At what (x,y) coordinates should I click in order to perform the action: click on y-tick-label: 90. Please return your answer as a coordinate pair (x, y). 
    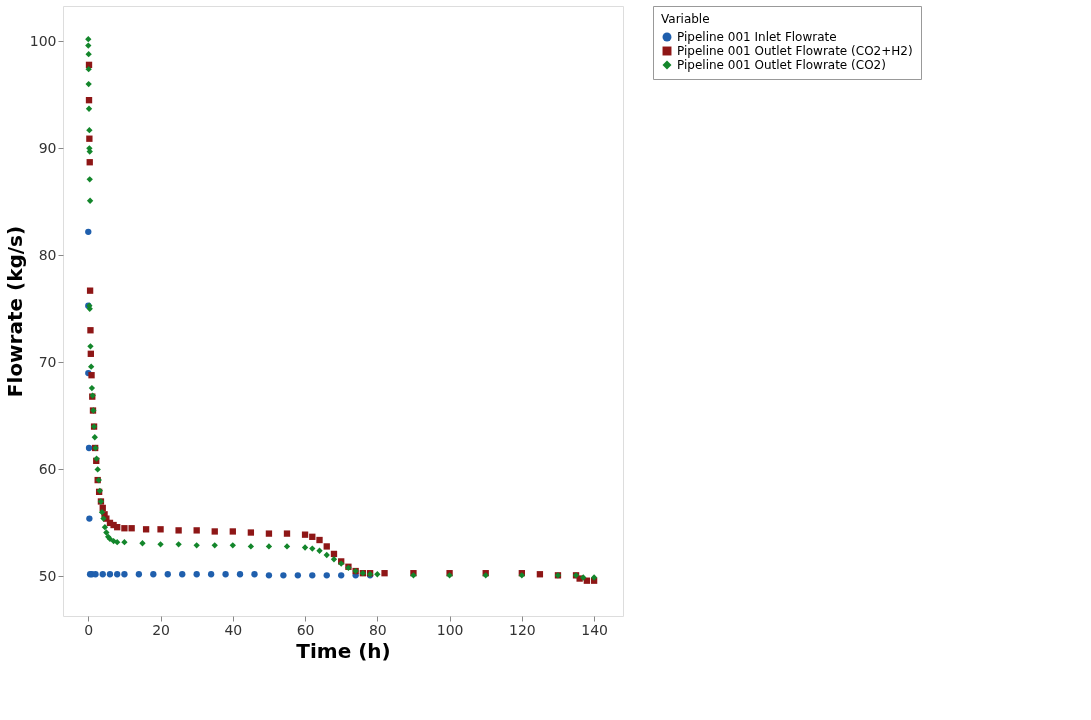
    Looking at the image, I should click on (47, 147).